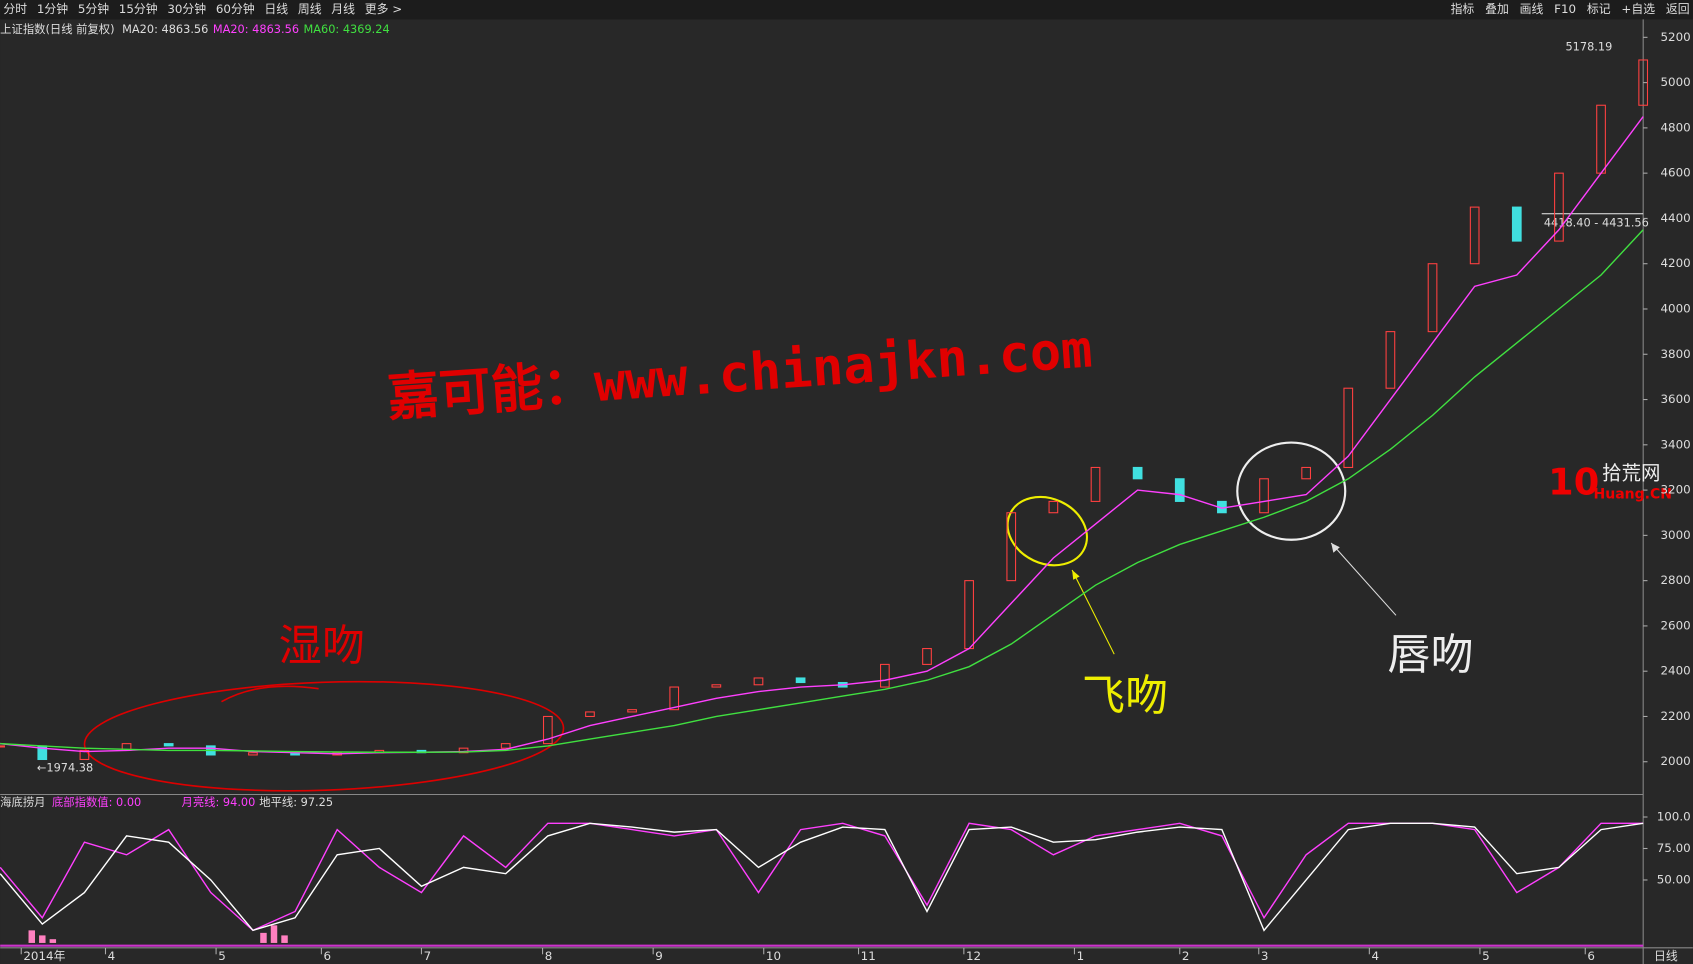  What do you see at coordinates (1093, 612) in the screenshot?
I see `fly-kiss-arrow` at bounding box center [1093, 612].